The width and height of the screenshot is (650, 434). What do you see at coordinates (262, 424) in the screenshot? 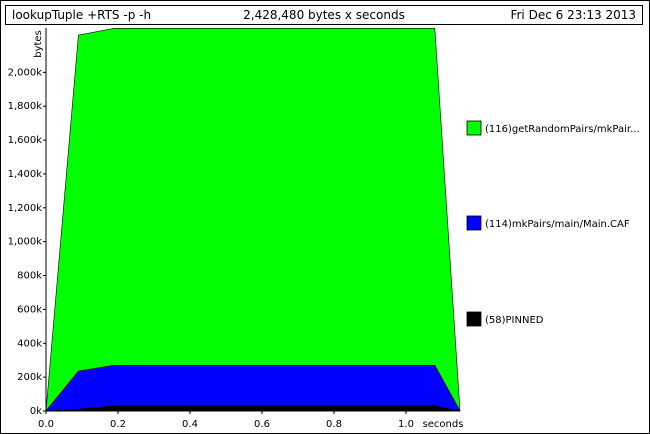
I see `x-tick-label: 0.6` at bounding box center [262, 424].